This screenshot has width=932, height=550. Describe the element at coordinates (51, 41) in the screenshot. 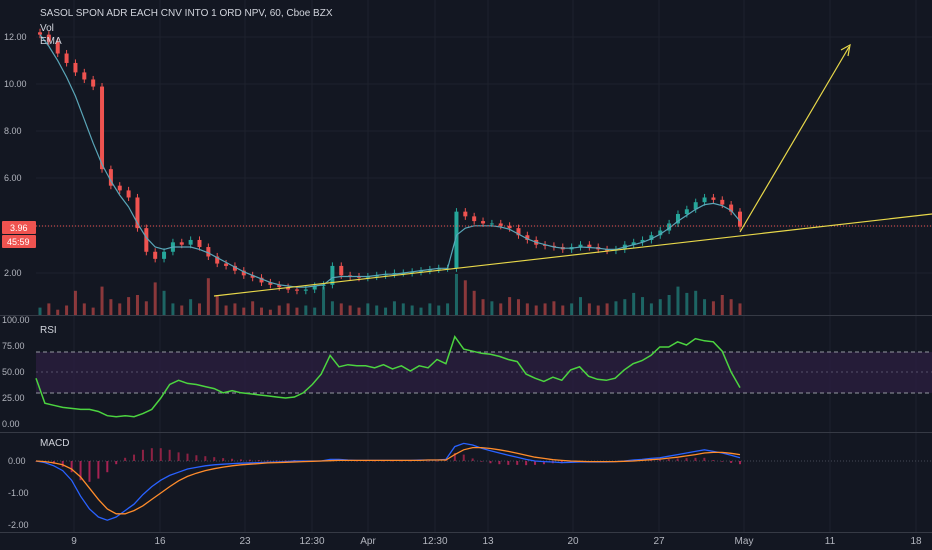

I see `indicator-ema-label: EMA` at that location.